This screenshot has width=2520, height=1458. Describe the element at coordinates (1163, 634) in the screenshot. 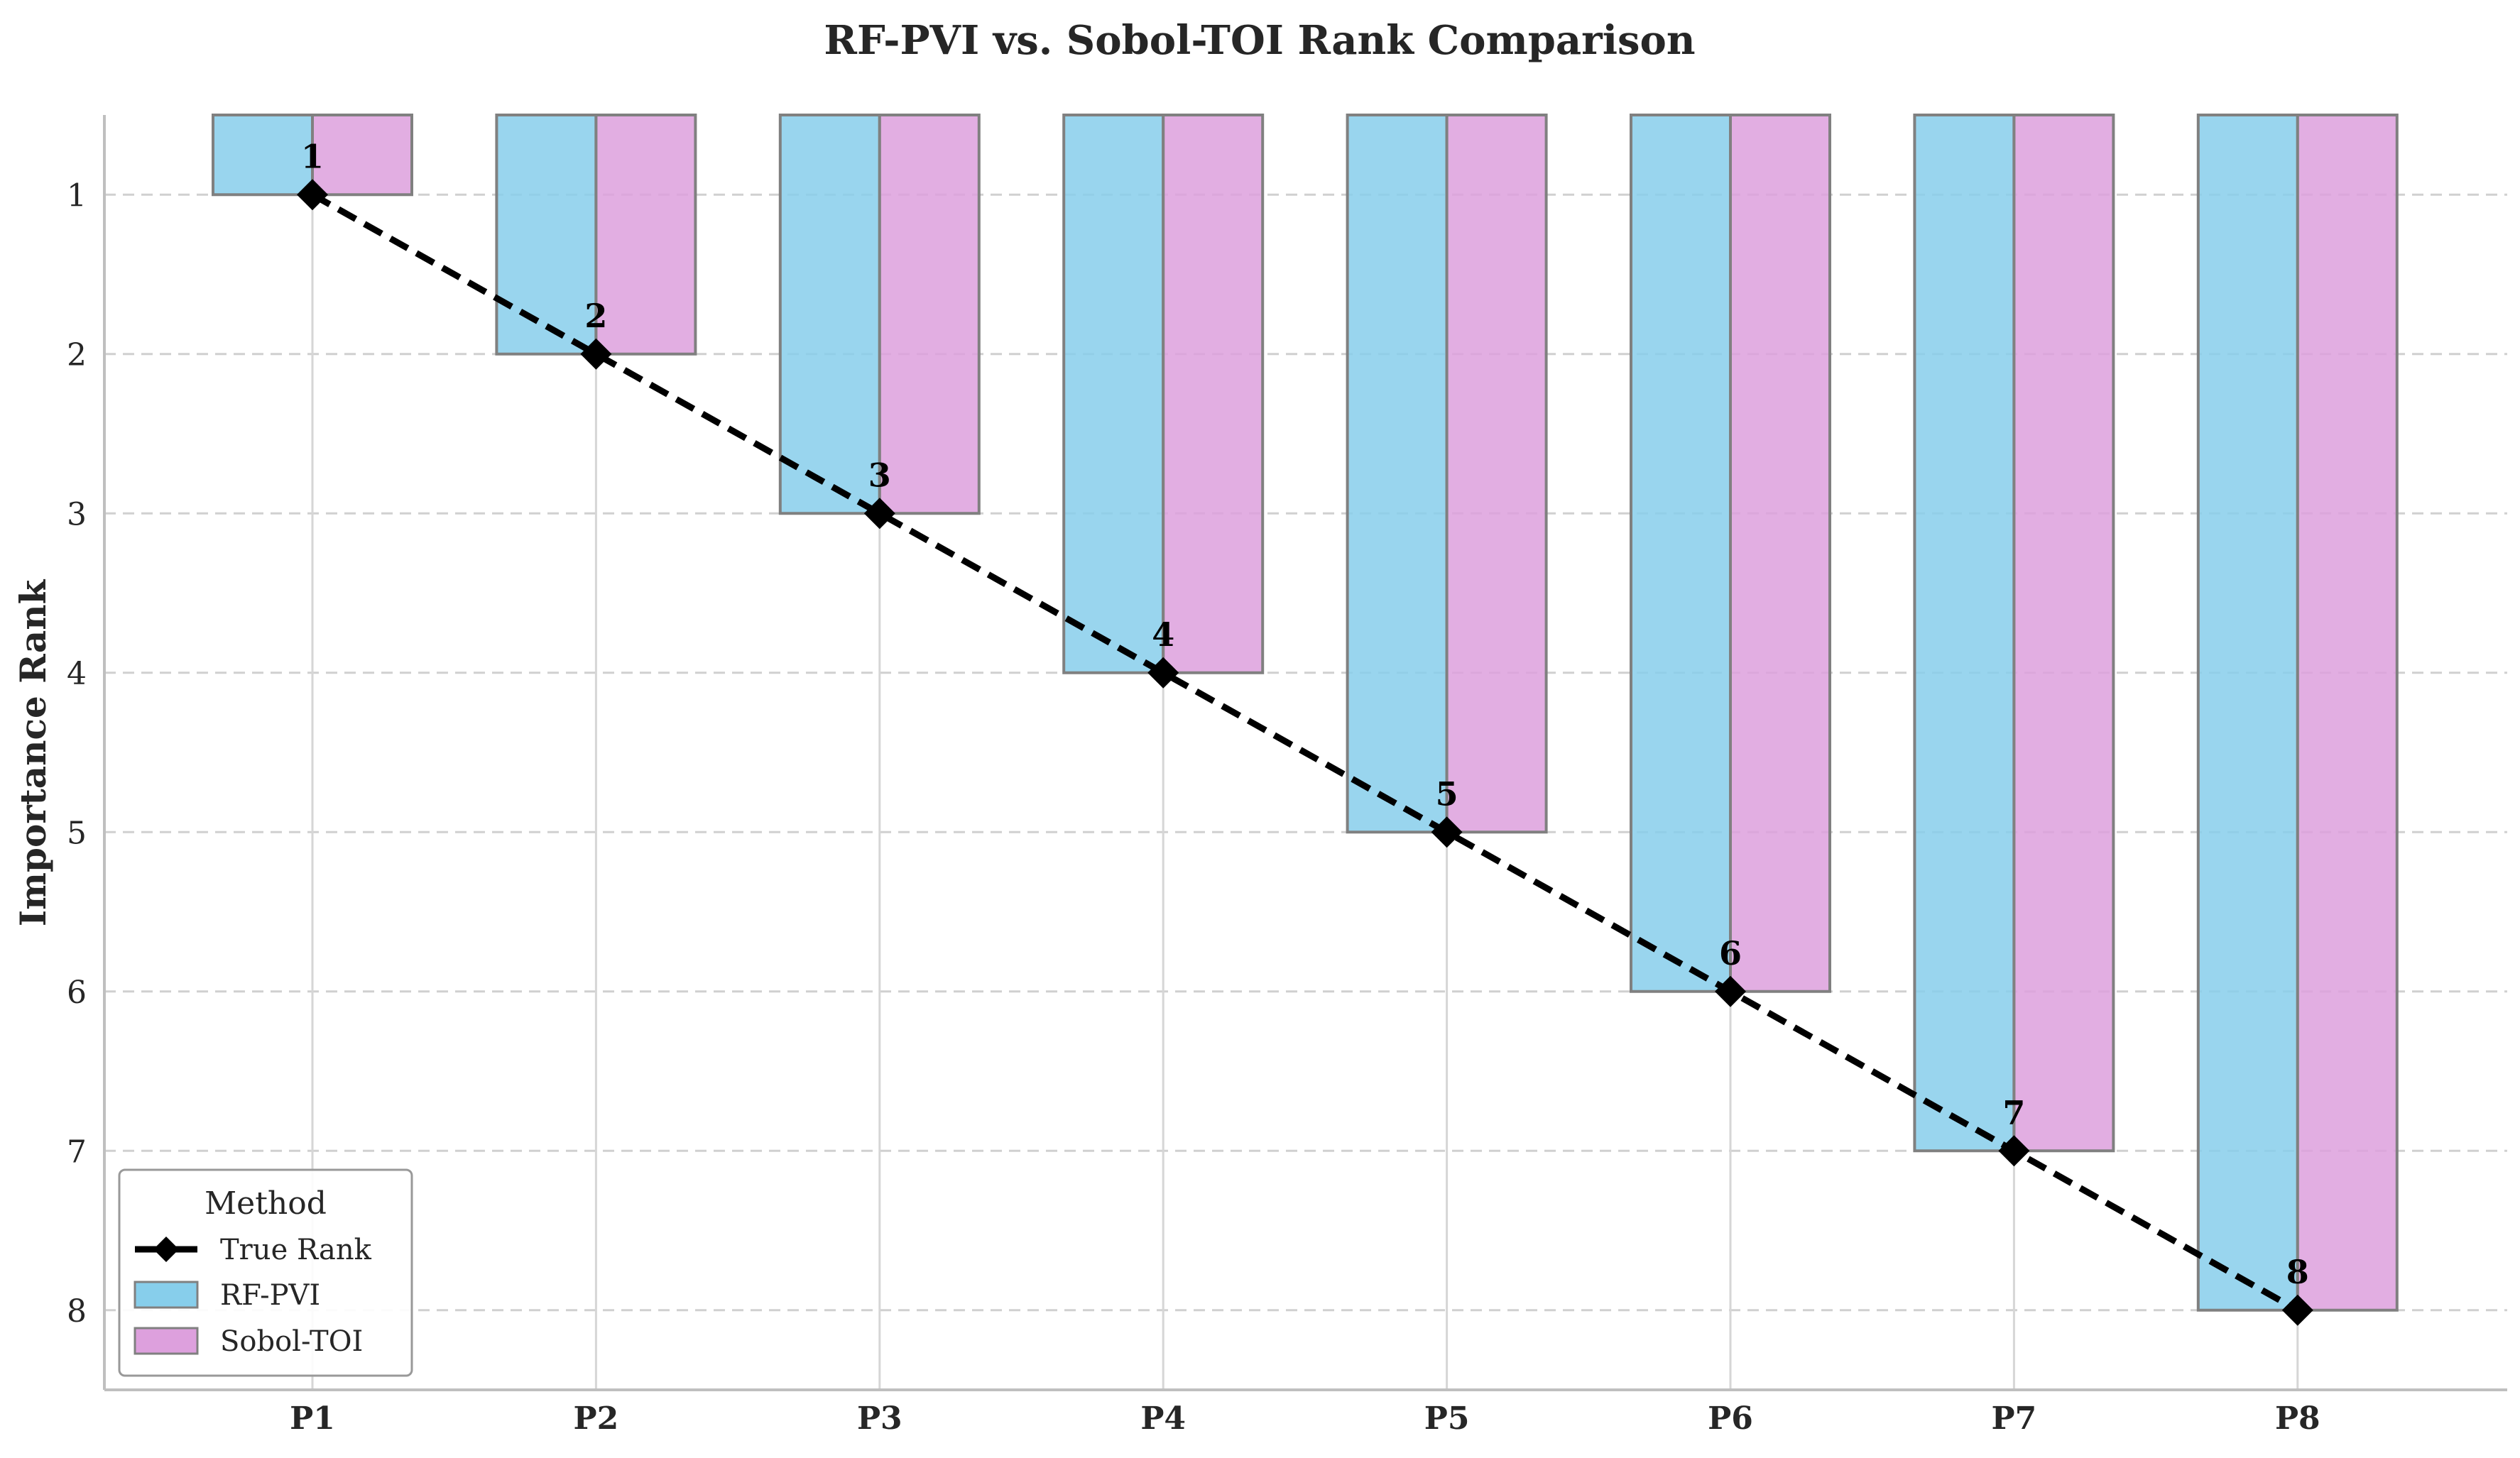

I see `data-label: 4` at that location.